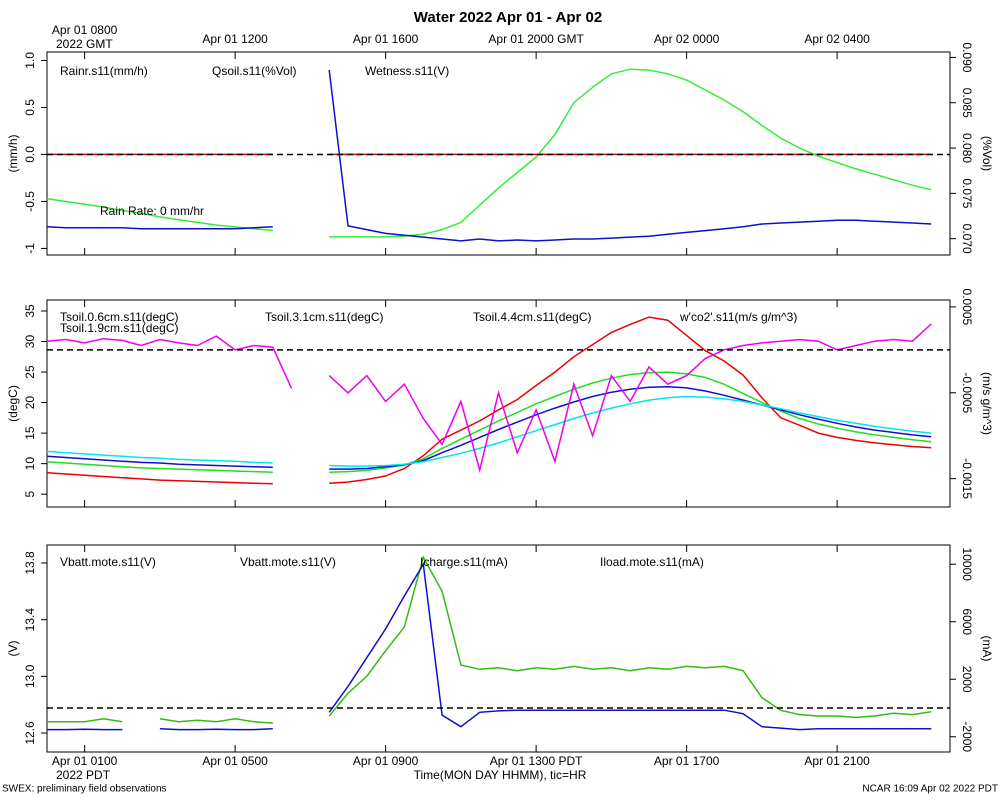 Image resolution: width=1000 pixels, height=800 pixels. What do you see at coordinates (30, 342) in the screenshot?
I see `y-tick-label: 30` at bounding box center [30, 342].